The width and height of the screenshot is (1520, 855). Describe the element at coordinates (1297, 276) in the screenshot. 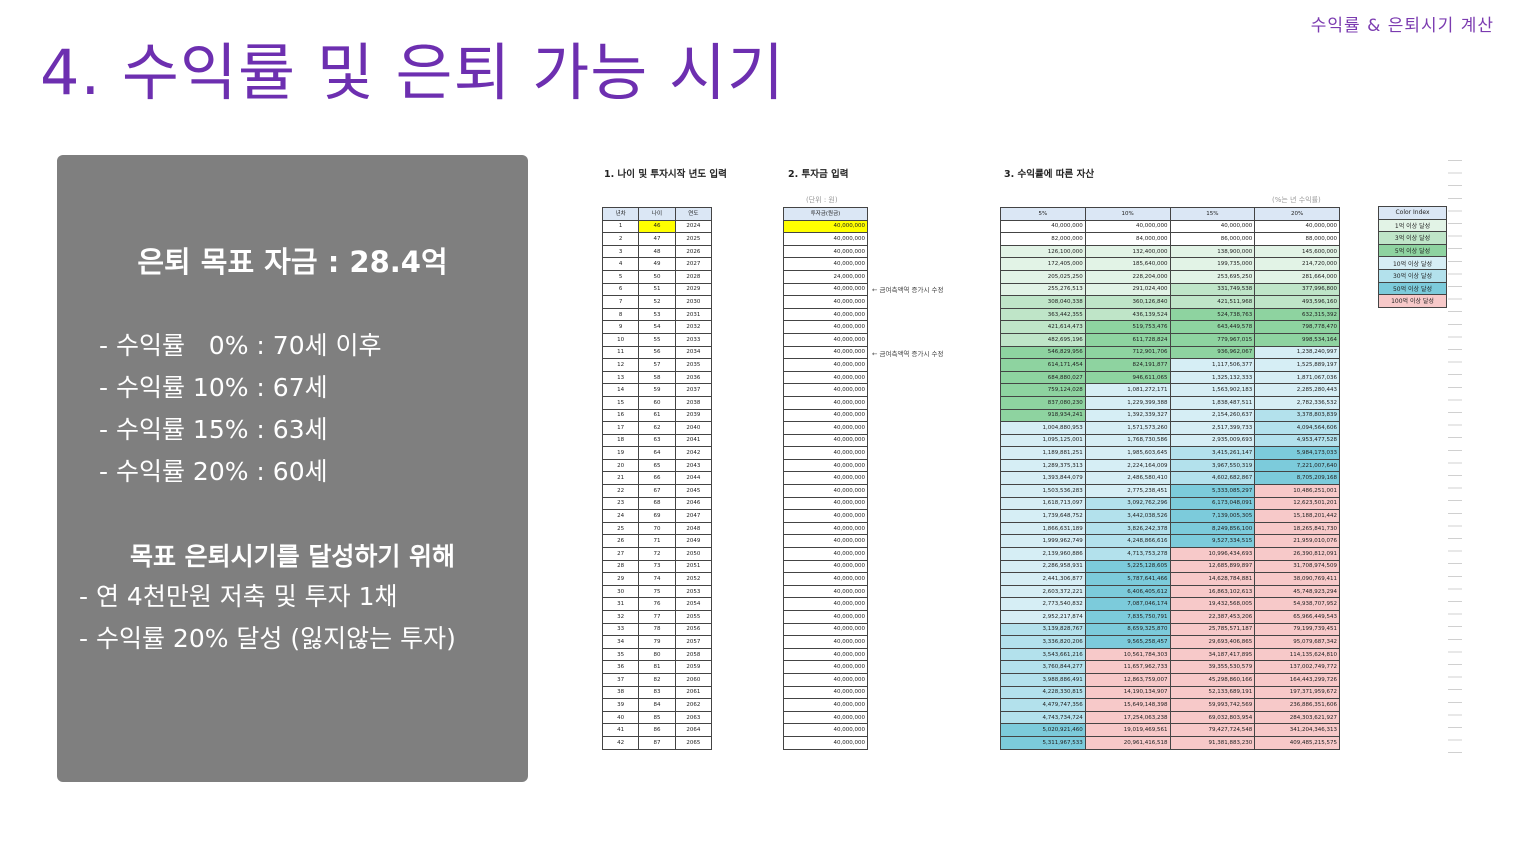

I see `asset-value-cell: 281,664,000` at that location.